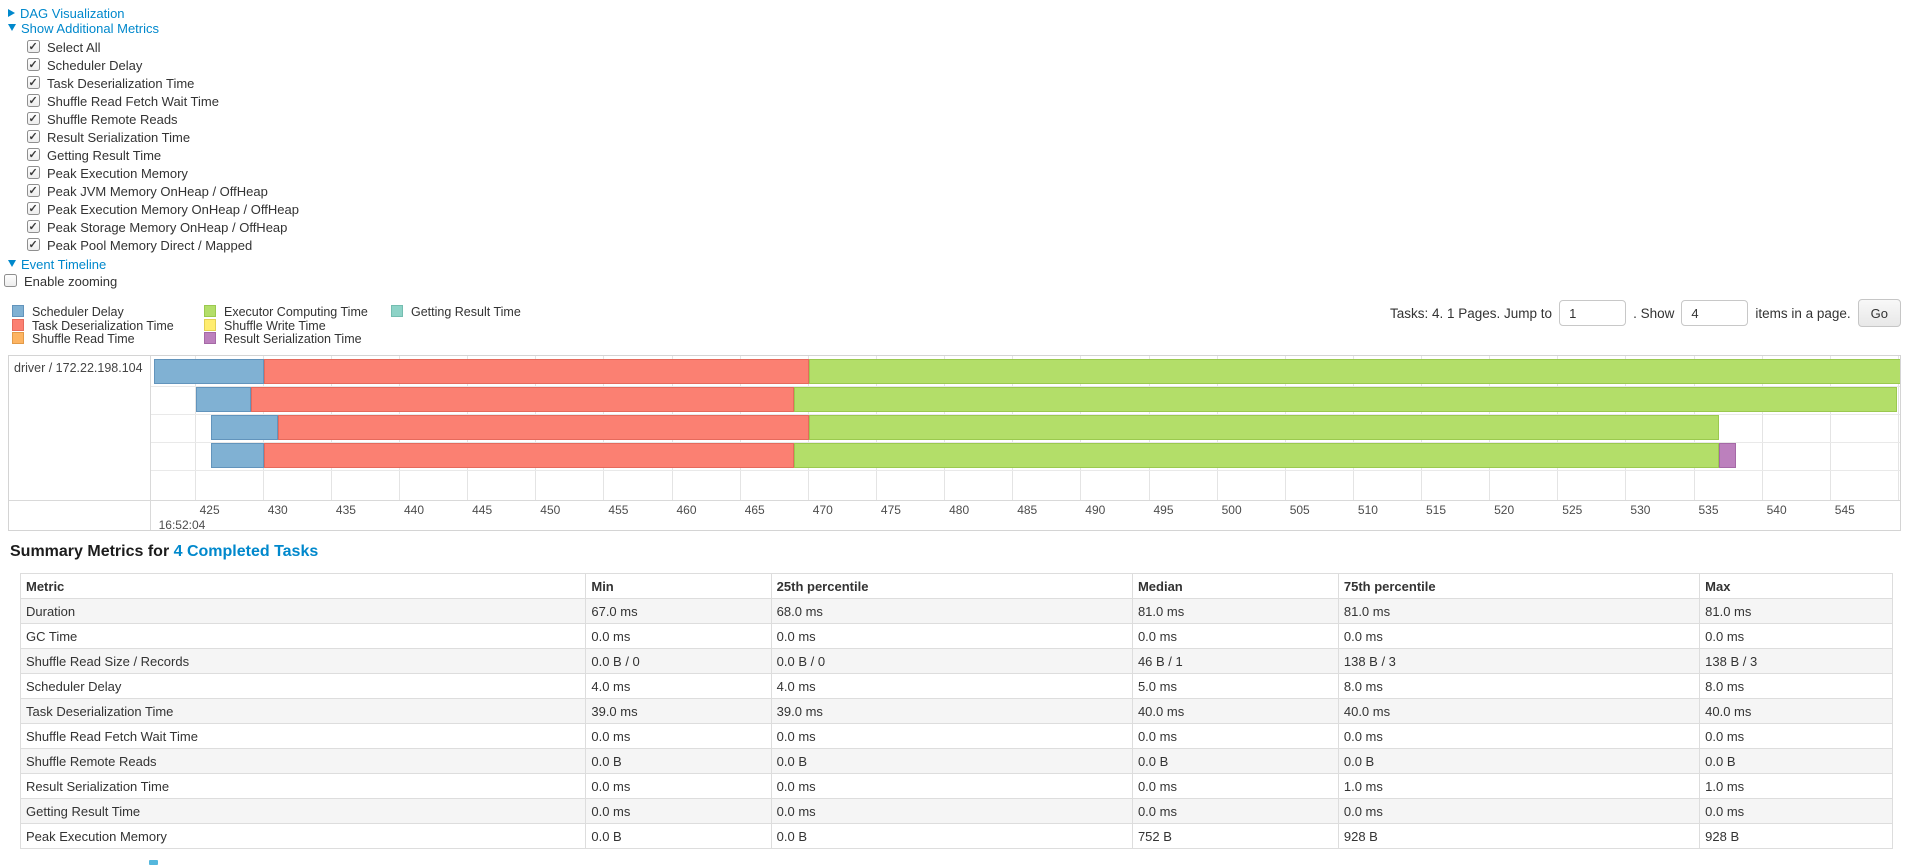 The width and height of the screenshot is (1907, 865). What do you see at coordinates (303, 636) in the screenshot?
I see `table-cell: GC Time` at bounding box center [303, 636].